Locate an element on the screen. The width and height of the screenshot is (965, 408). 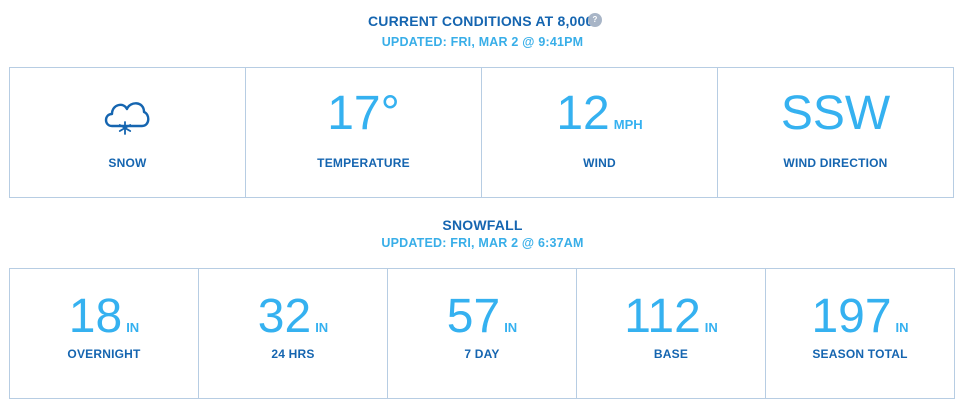
weather-label: SNOW is located at coordinates (127, 163).